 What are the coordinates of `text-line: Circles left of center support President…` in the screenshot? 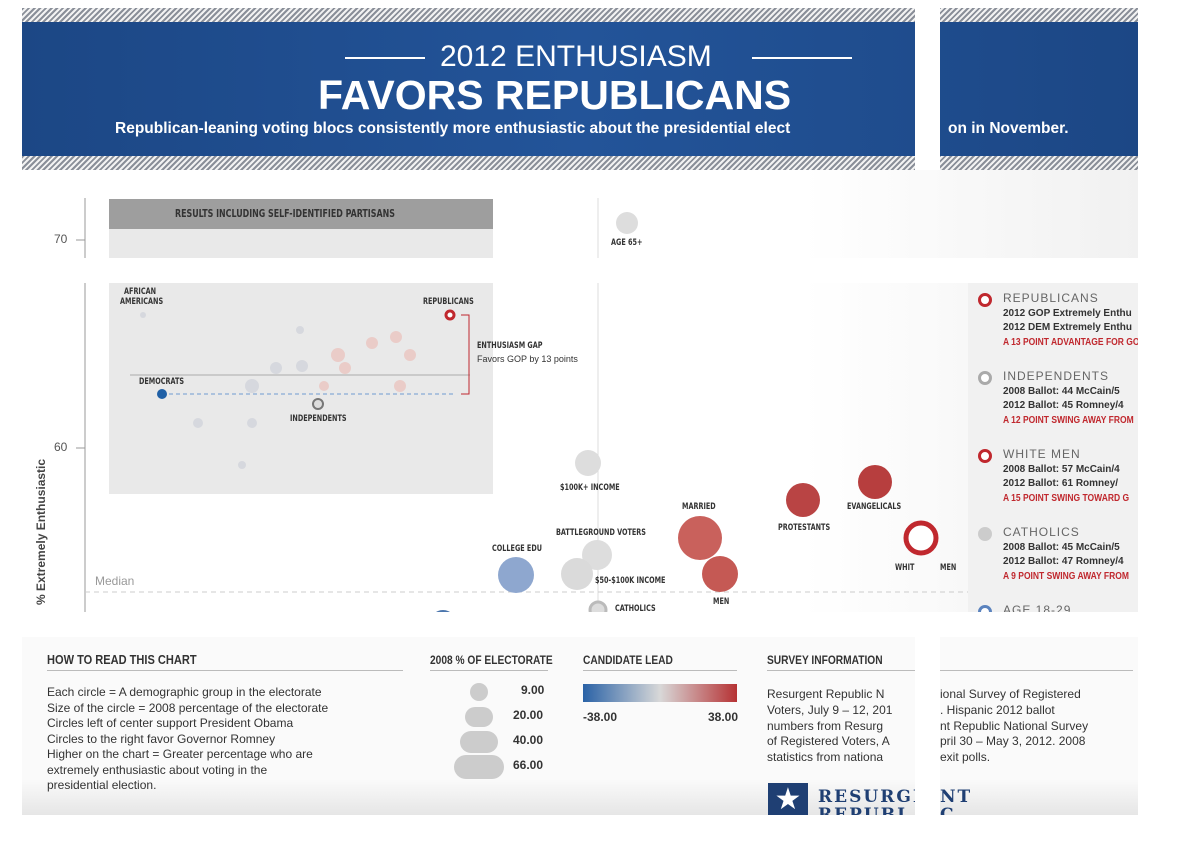 It's located at (170, 723).